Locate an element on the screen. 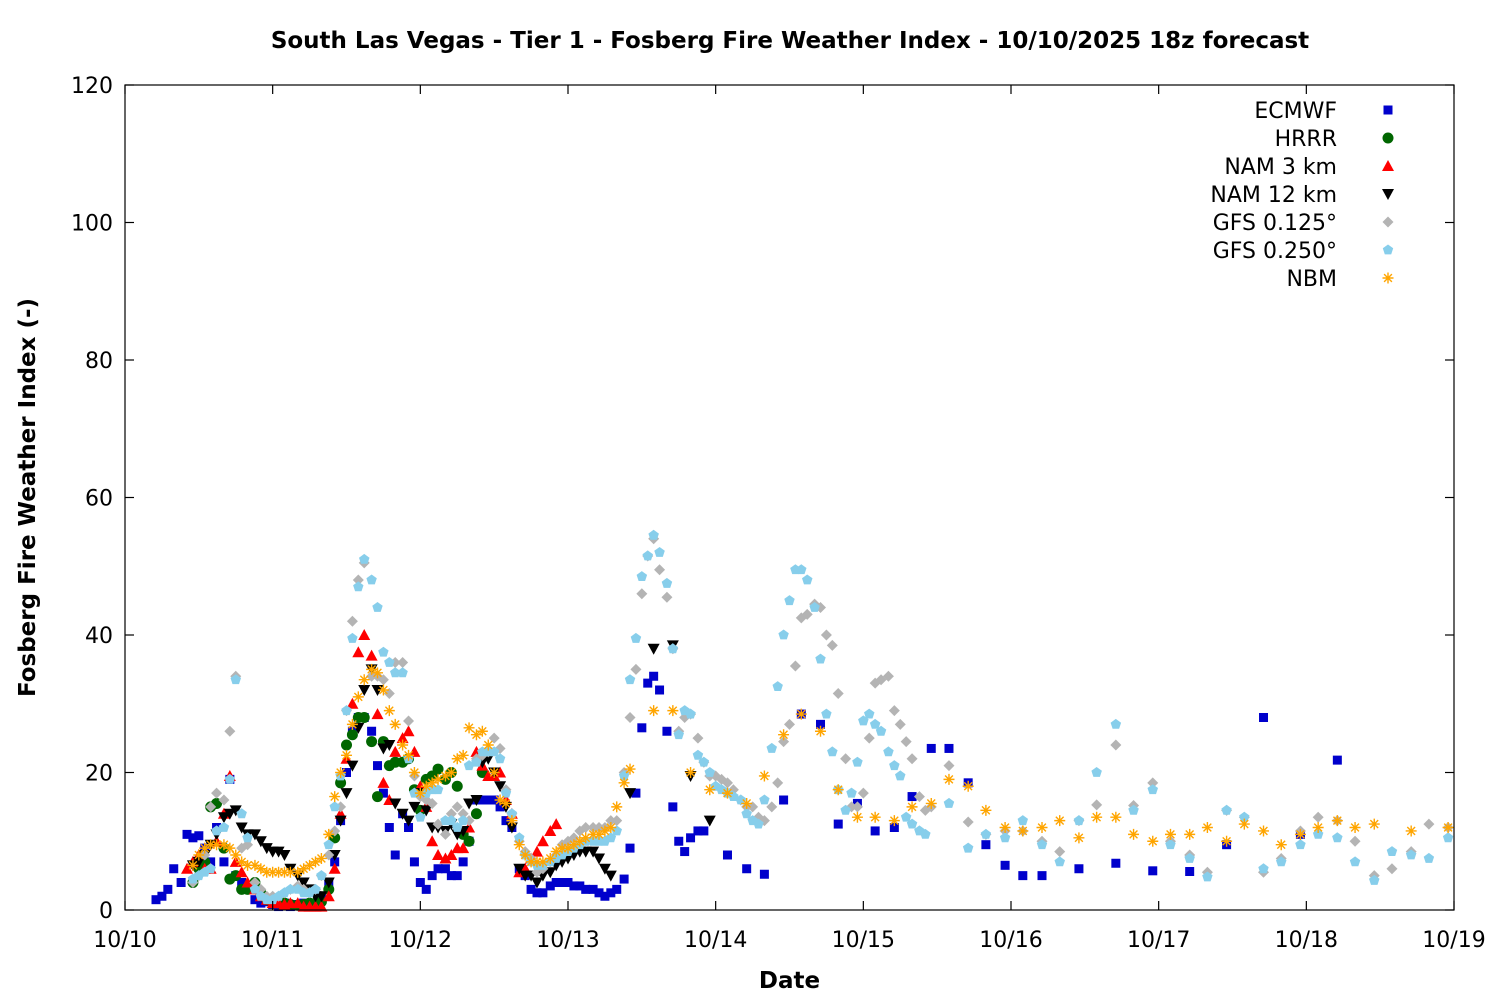 The width and height of the screenshot is (1500, 1000). legend-label: GFS 0.125° is located at coordinates (1275, 223).